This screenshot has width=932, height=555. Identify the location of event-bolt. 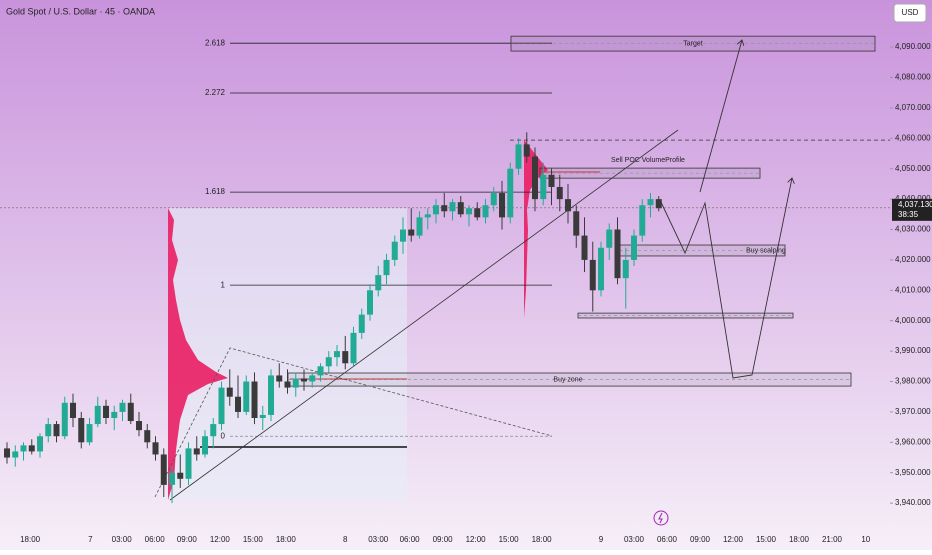
(660, 518).